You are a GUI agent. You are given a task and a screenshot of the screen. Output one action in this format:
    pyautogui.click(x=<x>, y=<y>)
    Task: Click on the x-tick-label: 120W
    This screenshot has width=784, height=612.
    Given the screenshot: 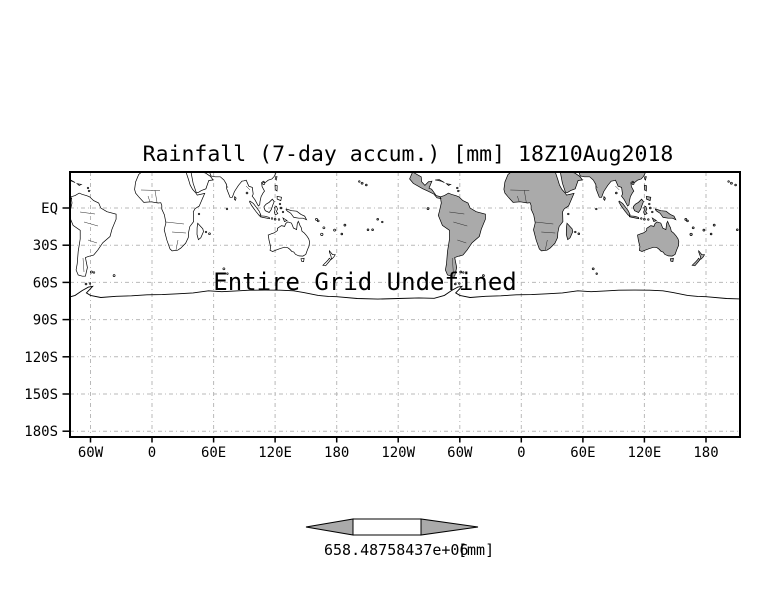 What is the action you would take?
    pyautogui.click(x=398, y=453)
    